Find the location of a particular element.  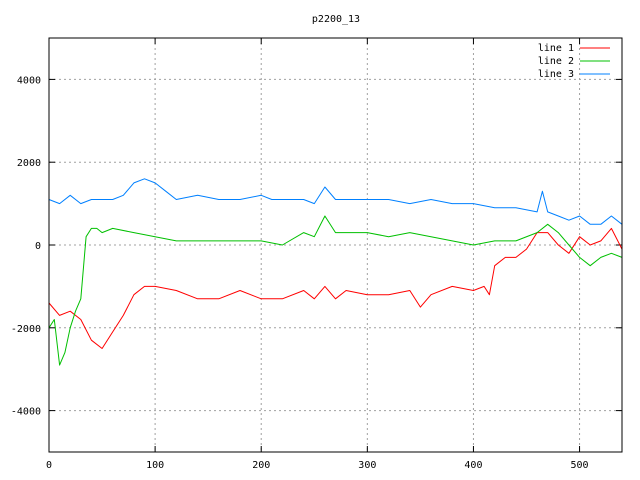

y-tick-label: -2000 is located at coordinates (26, 329).